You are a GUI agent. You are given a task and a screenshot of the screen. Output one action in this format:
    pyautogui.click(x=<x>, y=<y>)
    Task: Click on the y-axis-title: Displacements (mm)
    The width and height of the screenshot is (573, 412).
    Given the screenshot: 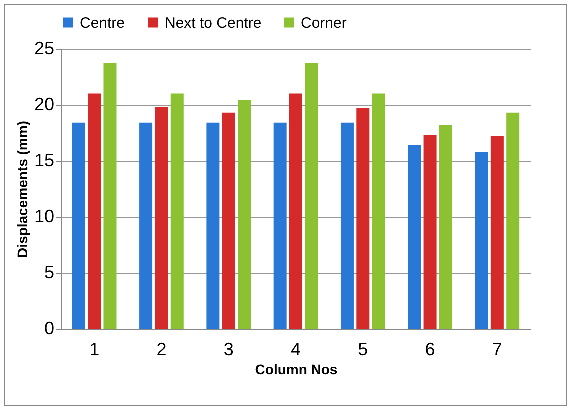 What is the action you would take?
    pyautogui.click(x=22, y=189)
    